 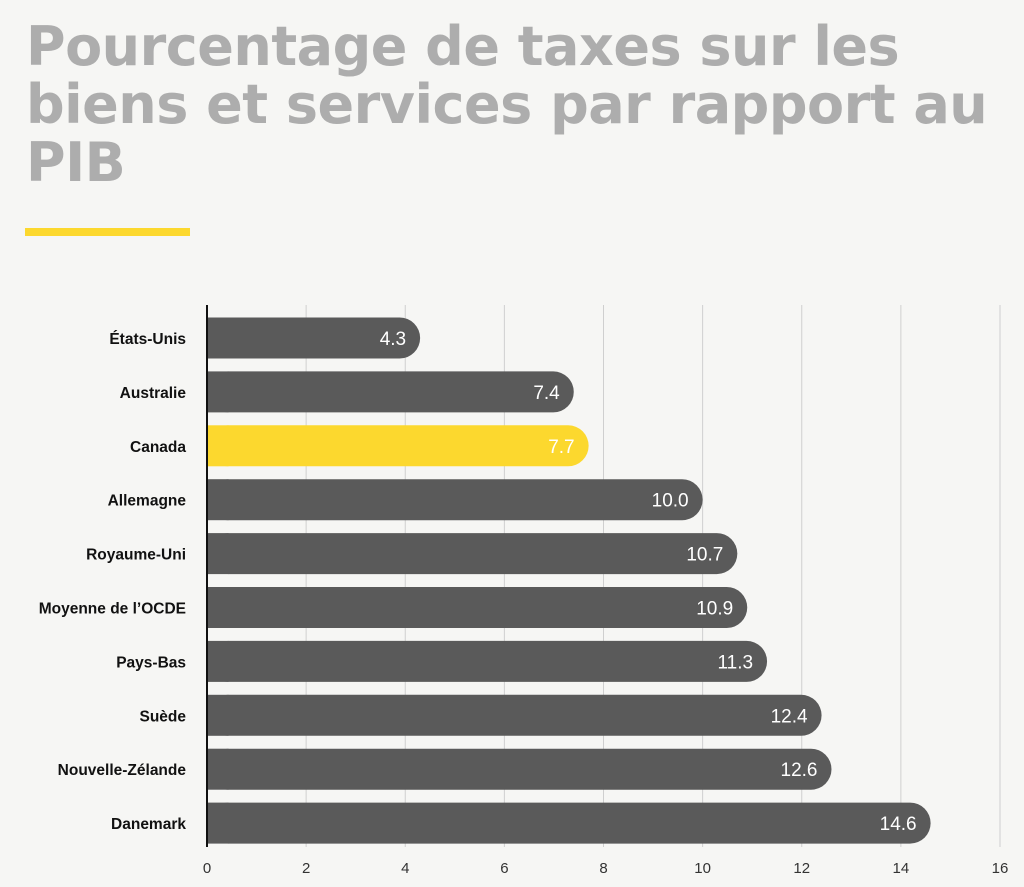 What do you see at coordinates (704, 555) in the screenshot?
I see `bar-value-label: 10.7` at bounding box center [704, 555].